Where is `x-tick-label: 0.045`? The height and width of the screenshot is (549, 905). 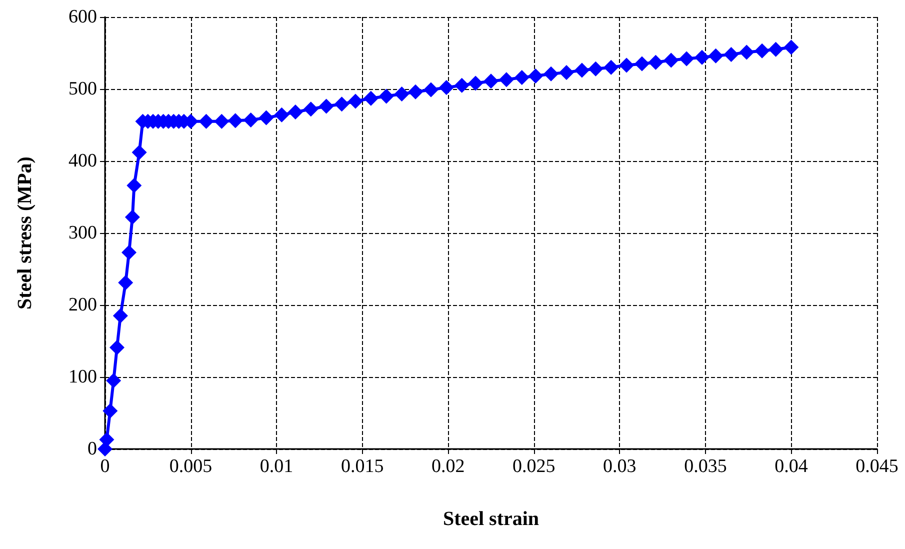 x-tick-label: 0.045 is located at coordinates (877, 466).